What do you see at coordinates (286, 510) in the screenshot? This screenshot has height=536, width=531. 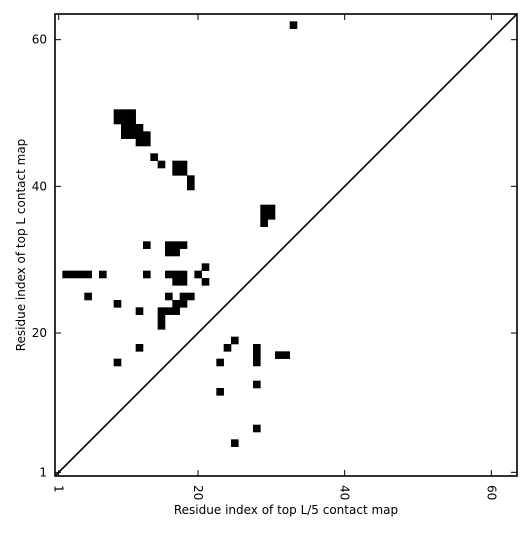 I see `x-axis-label: Residue index of top L/5 contact map` at bounding box center [286, 510].